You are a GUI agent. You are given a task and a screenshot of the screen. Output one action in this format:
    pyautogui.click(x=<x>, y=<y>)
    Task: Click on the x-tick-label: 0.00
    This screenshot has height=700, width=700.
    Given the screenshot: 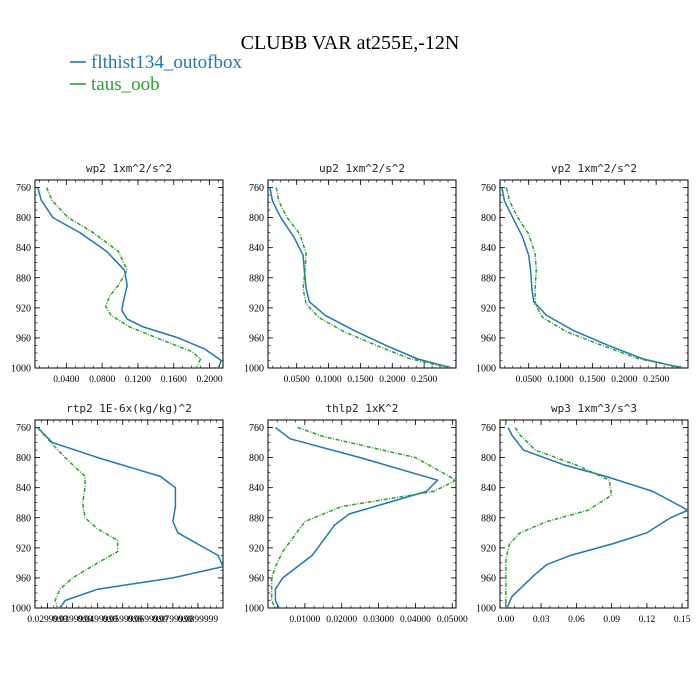 What is the action you would take?
    pyautogui.click(x=506, y=620)
    